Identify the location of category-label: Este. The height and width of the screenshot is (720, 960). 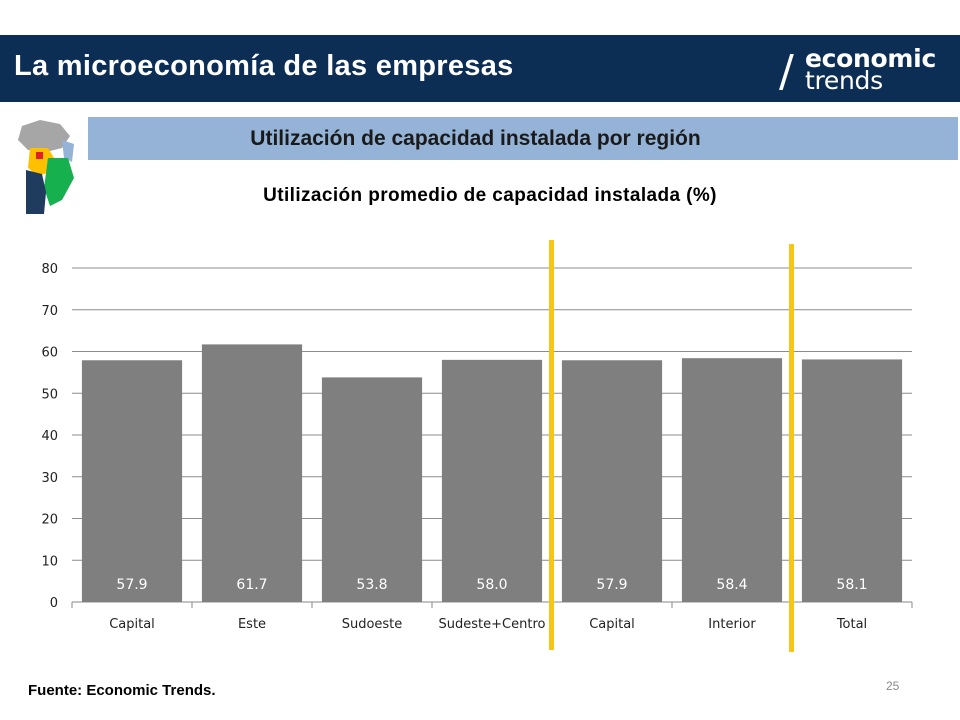
(252, 624).